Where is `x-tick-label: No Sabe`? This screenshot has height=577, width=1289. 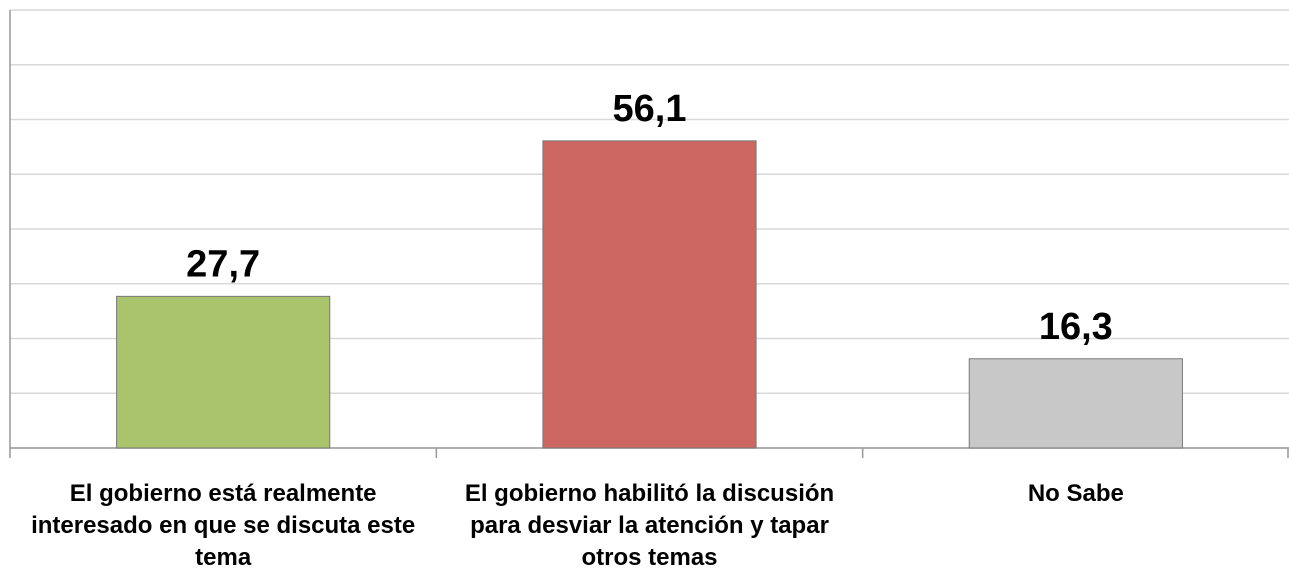
x-tick-label: No Sabe is located at coordinates (1075, 493).